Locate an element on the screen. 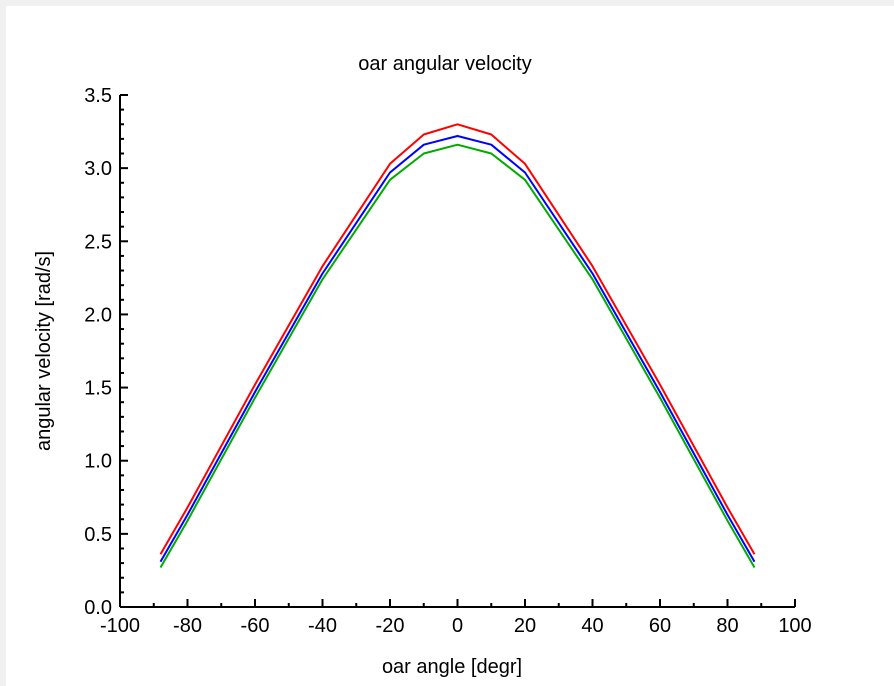  y-tick-label: 1.5 is located at coordinates (98, 389).